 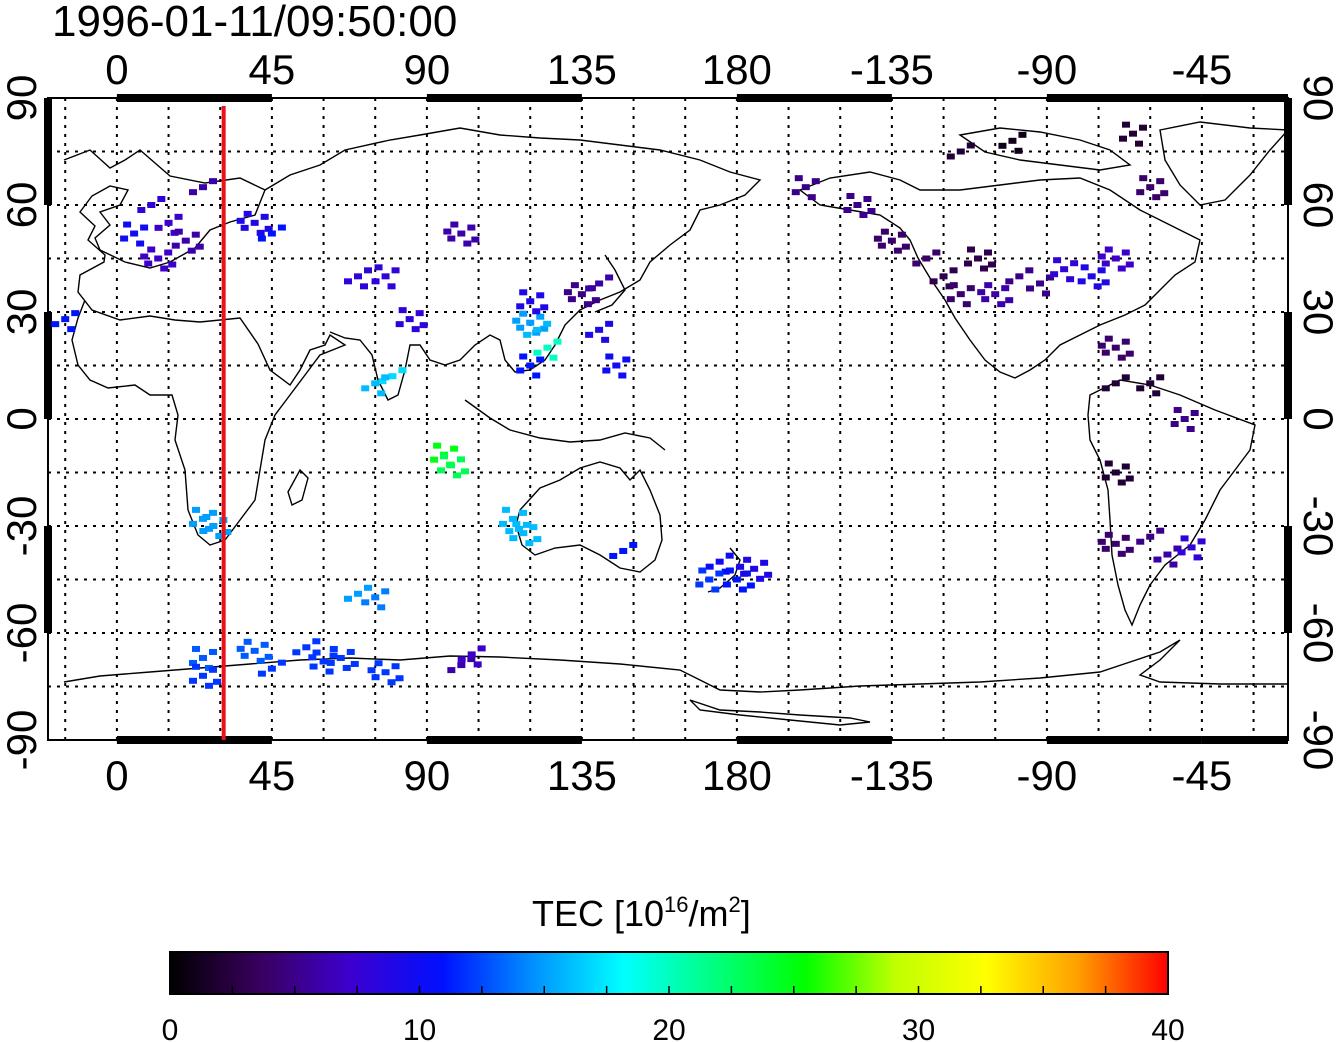 I want to click on coast-europe-africa, so click(x=205, y=347).